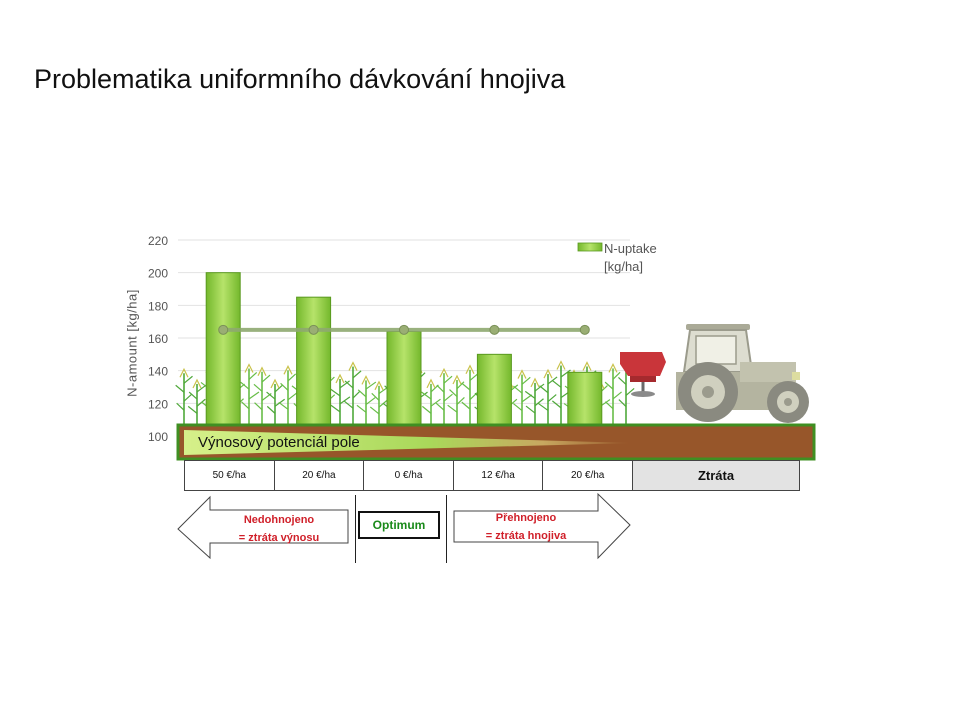  I want to click on overfertilized-line2: = ztráta hnojiva, so click(526, 536).